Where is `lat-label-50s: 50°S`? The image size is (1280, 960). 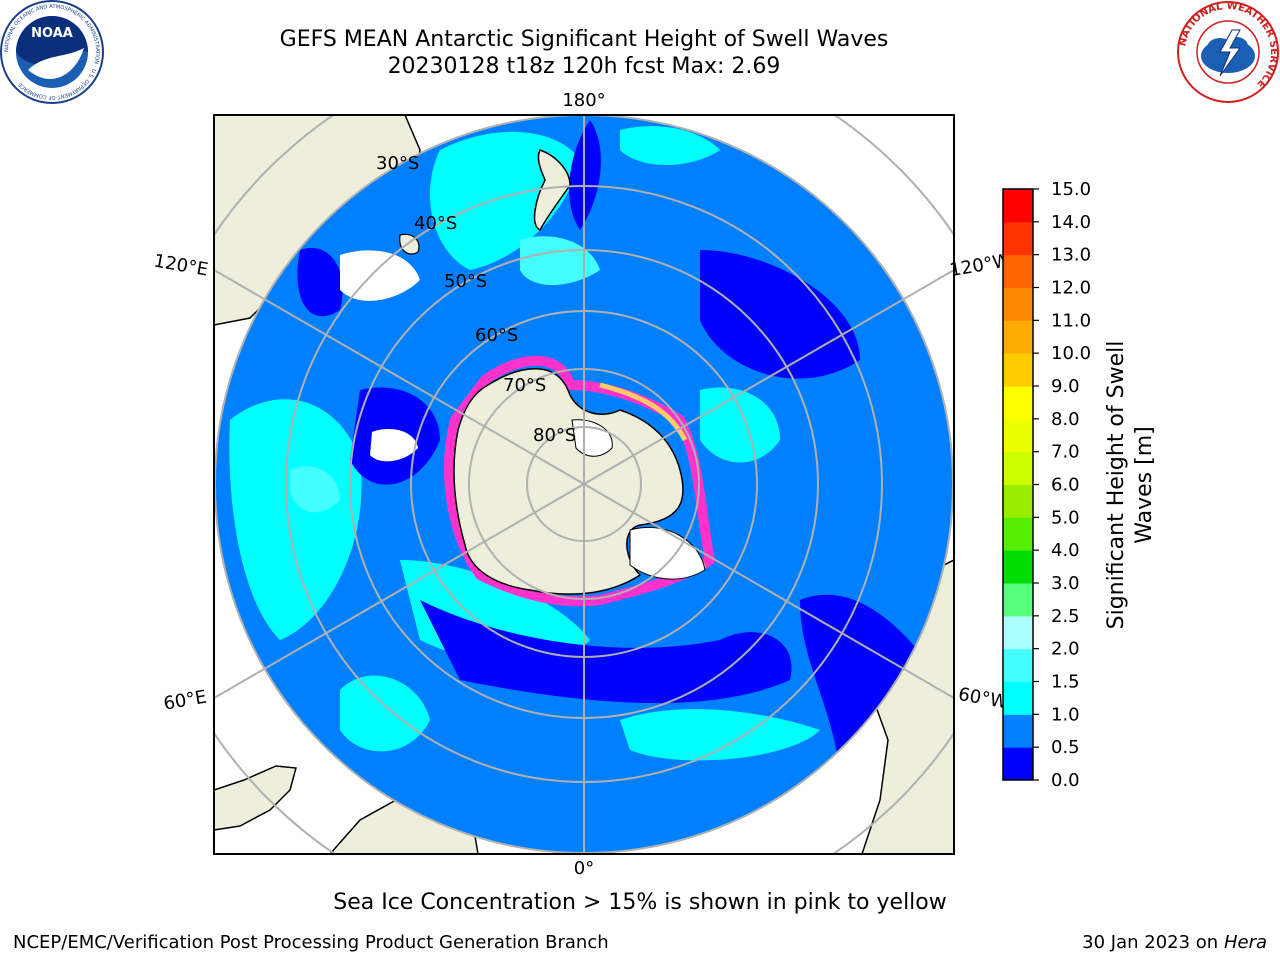 lat-label-50s: 50°S is located at coordinates (465, 281).